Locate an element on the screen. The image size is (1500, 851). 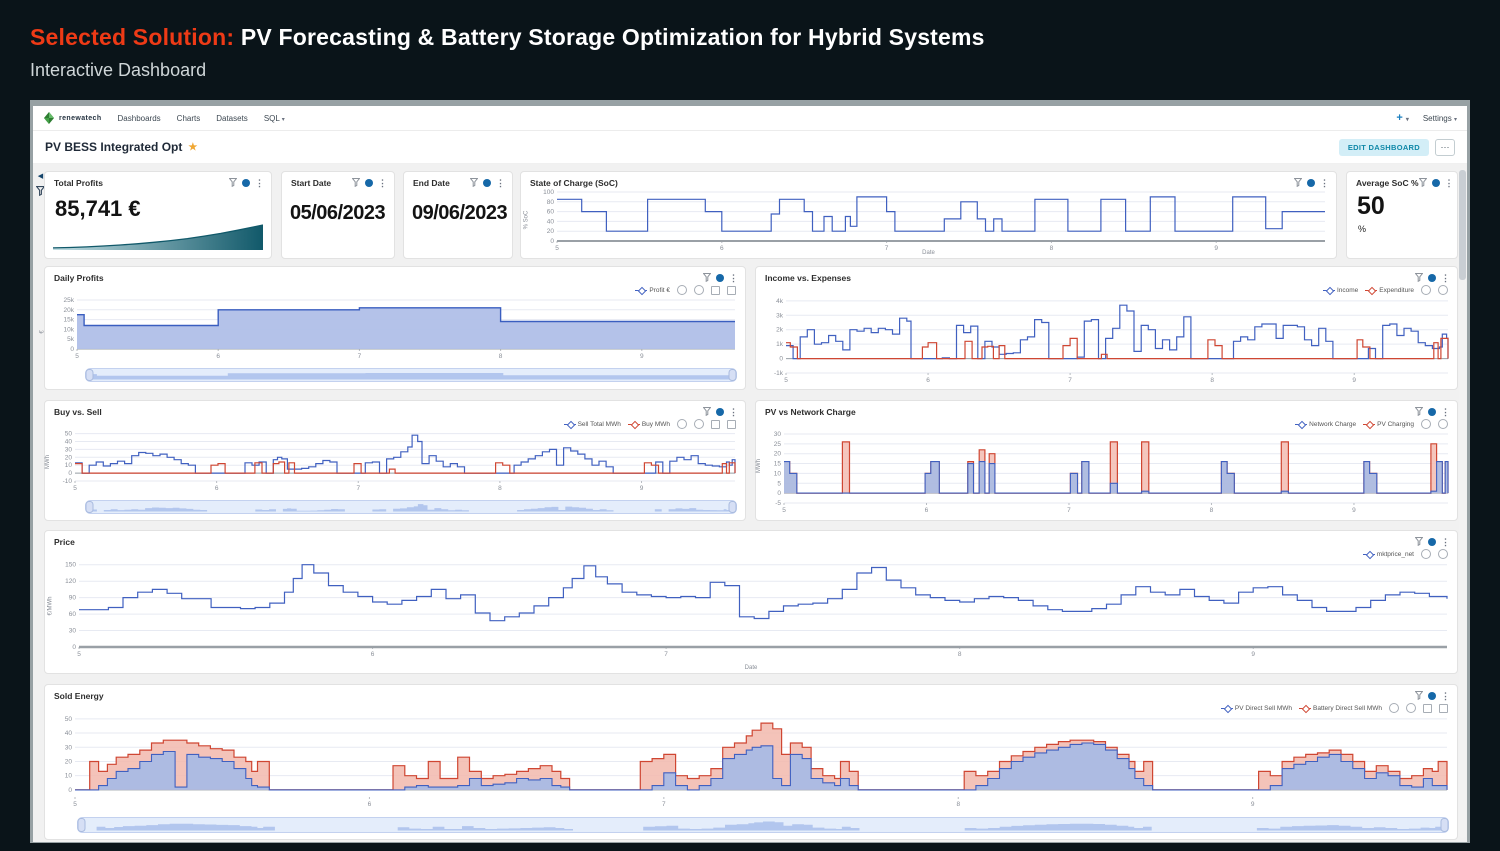
brand-logo: renewatech is located at coordinates (72, 118).